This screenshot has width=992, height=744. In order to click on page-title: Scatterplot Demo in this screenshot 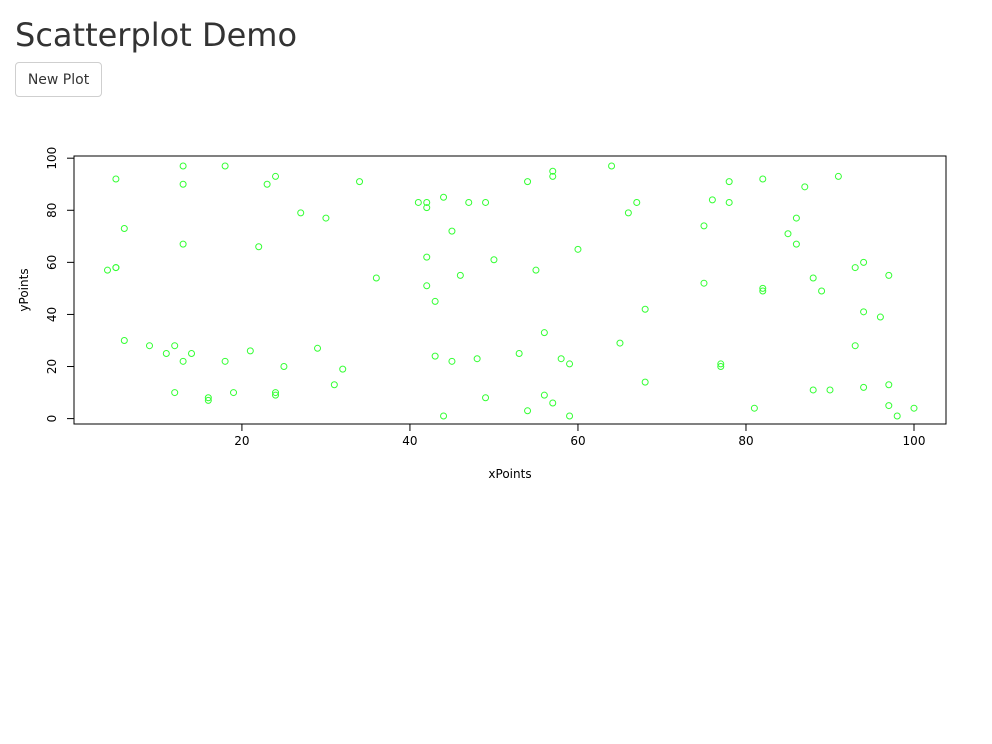, I will do `click(156, 35)`.